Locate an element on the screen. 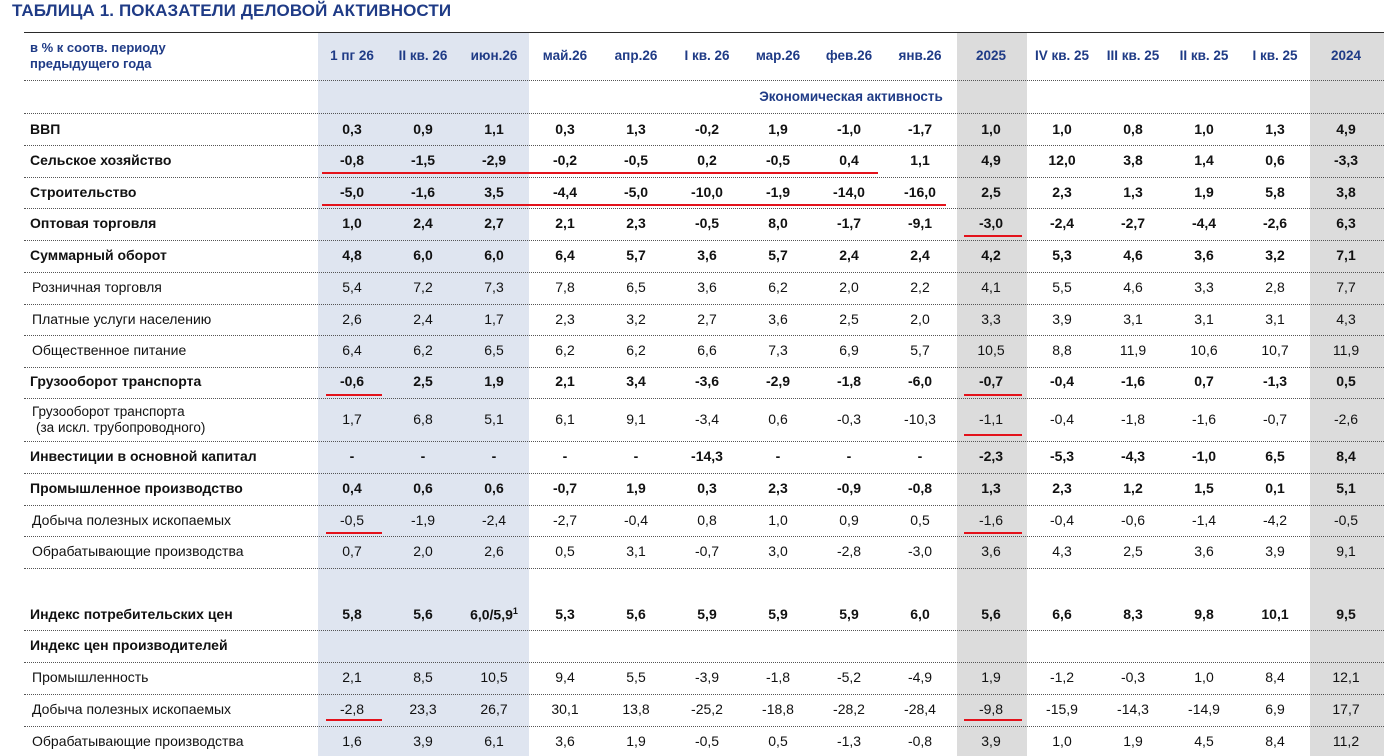 The image size is (1392, 756). row-label: Строительство is located at coordinates (83, 192).